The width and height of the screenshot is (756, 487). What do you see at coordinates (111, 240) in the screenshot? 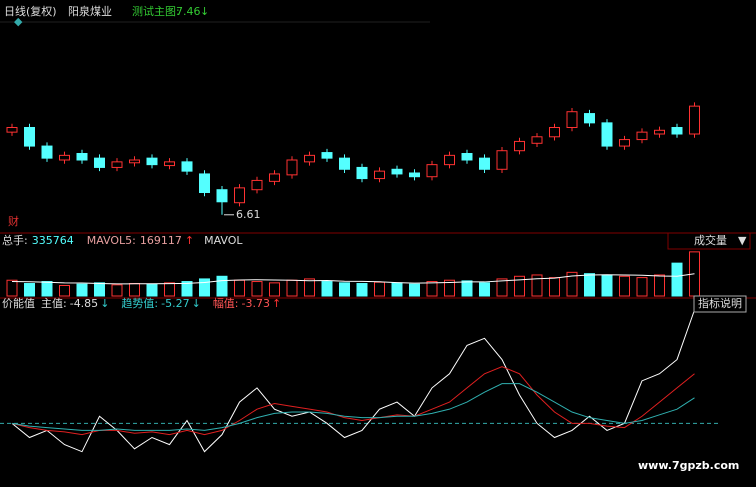
I see `legend-name: MAVOL5:` at bounding box center [111, 240].